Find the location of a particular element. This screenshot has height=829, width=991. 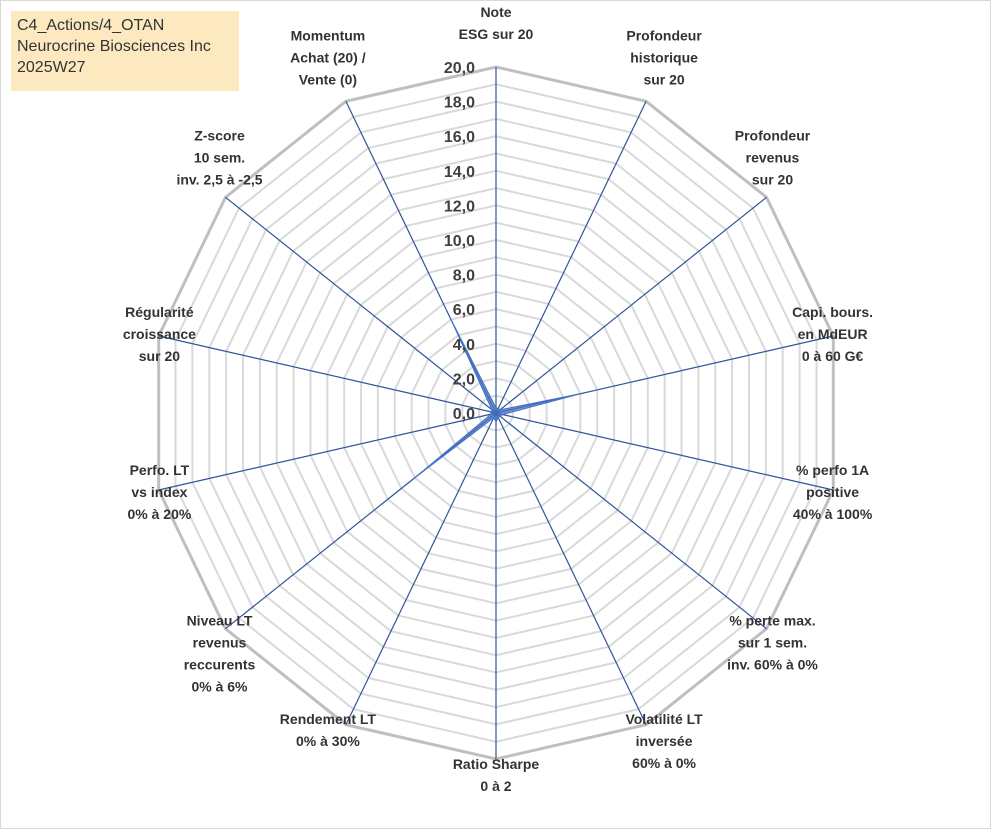

category-label: Ratio Sharpe 0 à 2 is located at coordinates (496, 775).